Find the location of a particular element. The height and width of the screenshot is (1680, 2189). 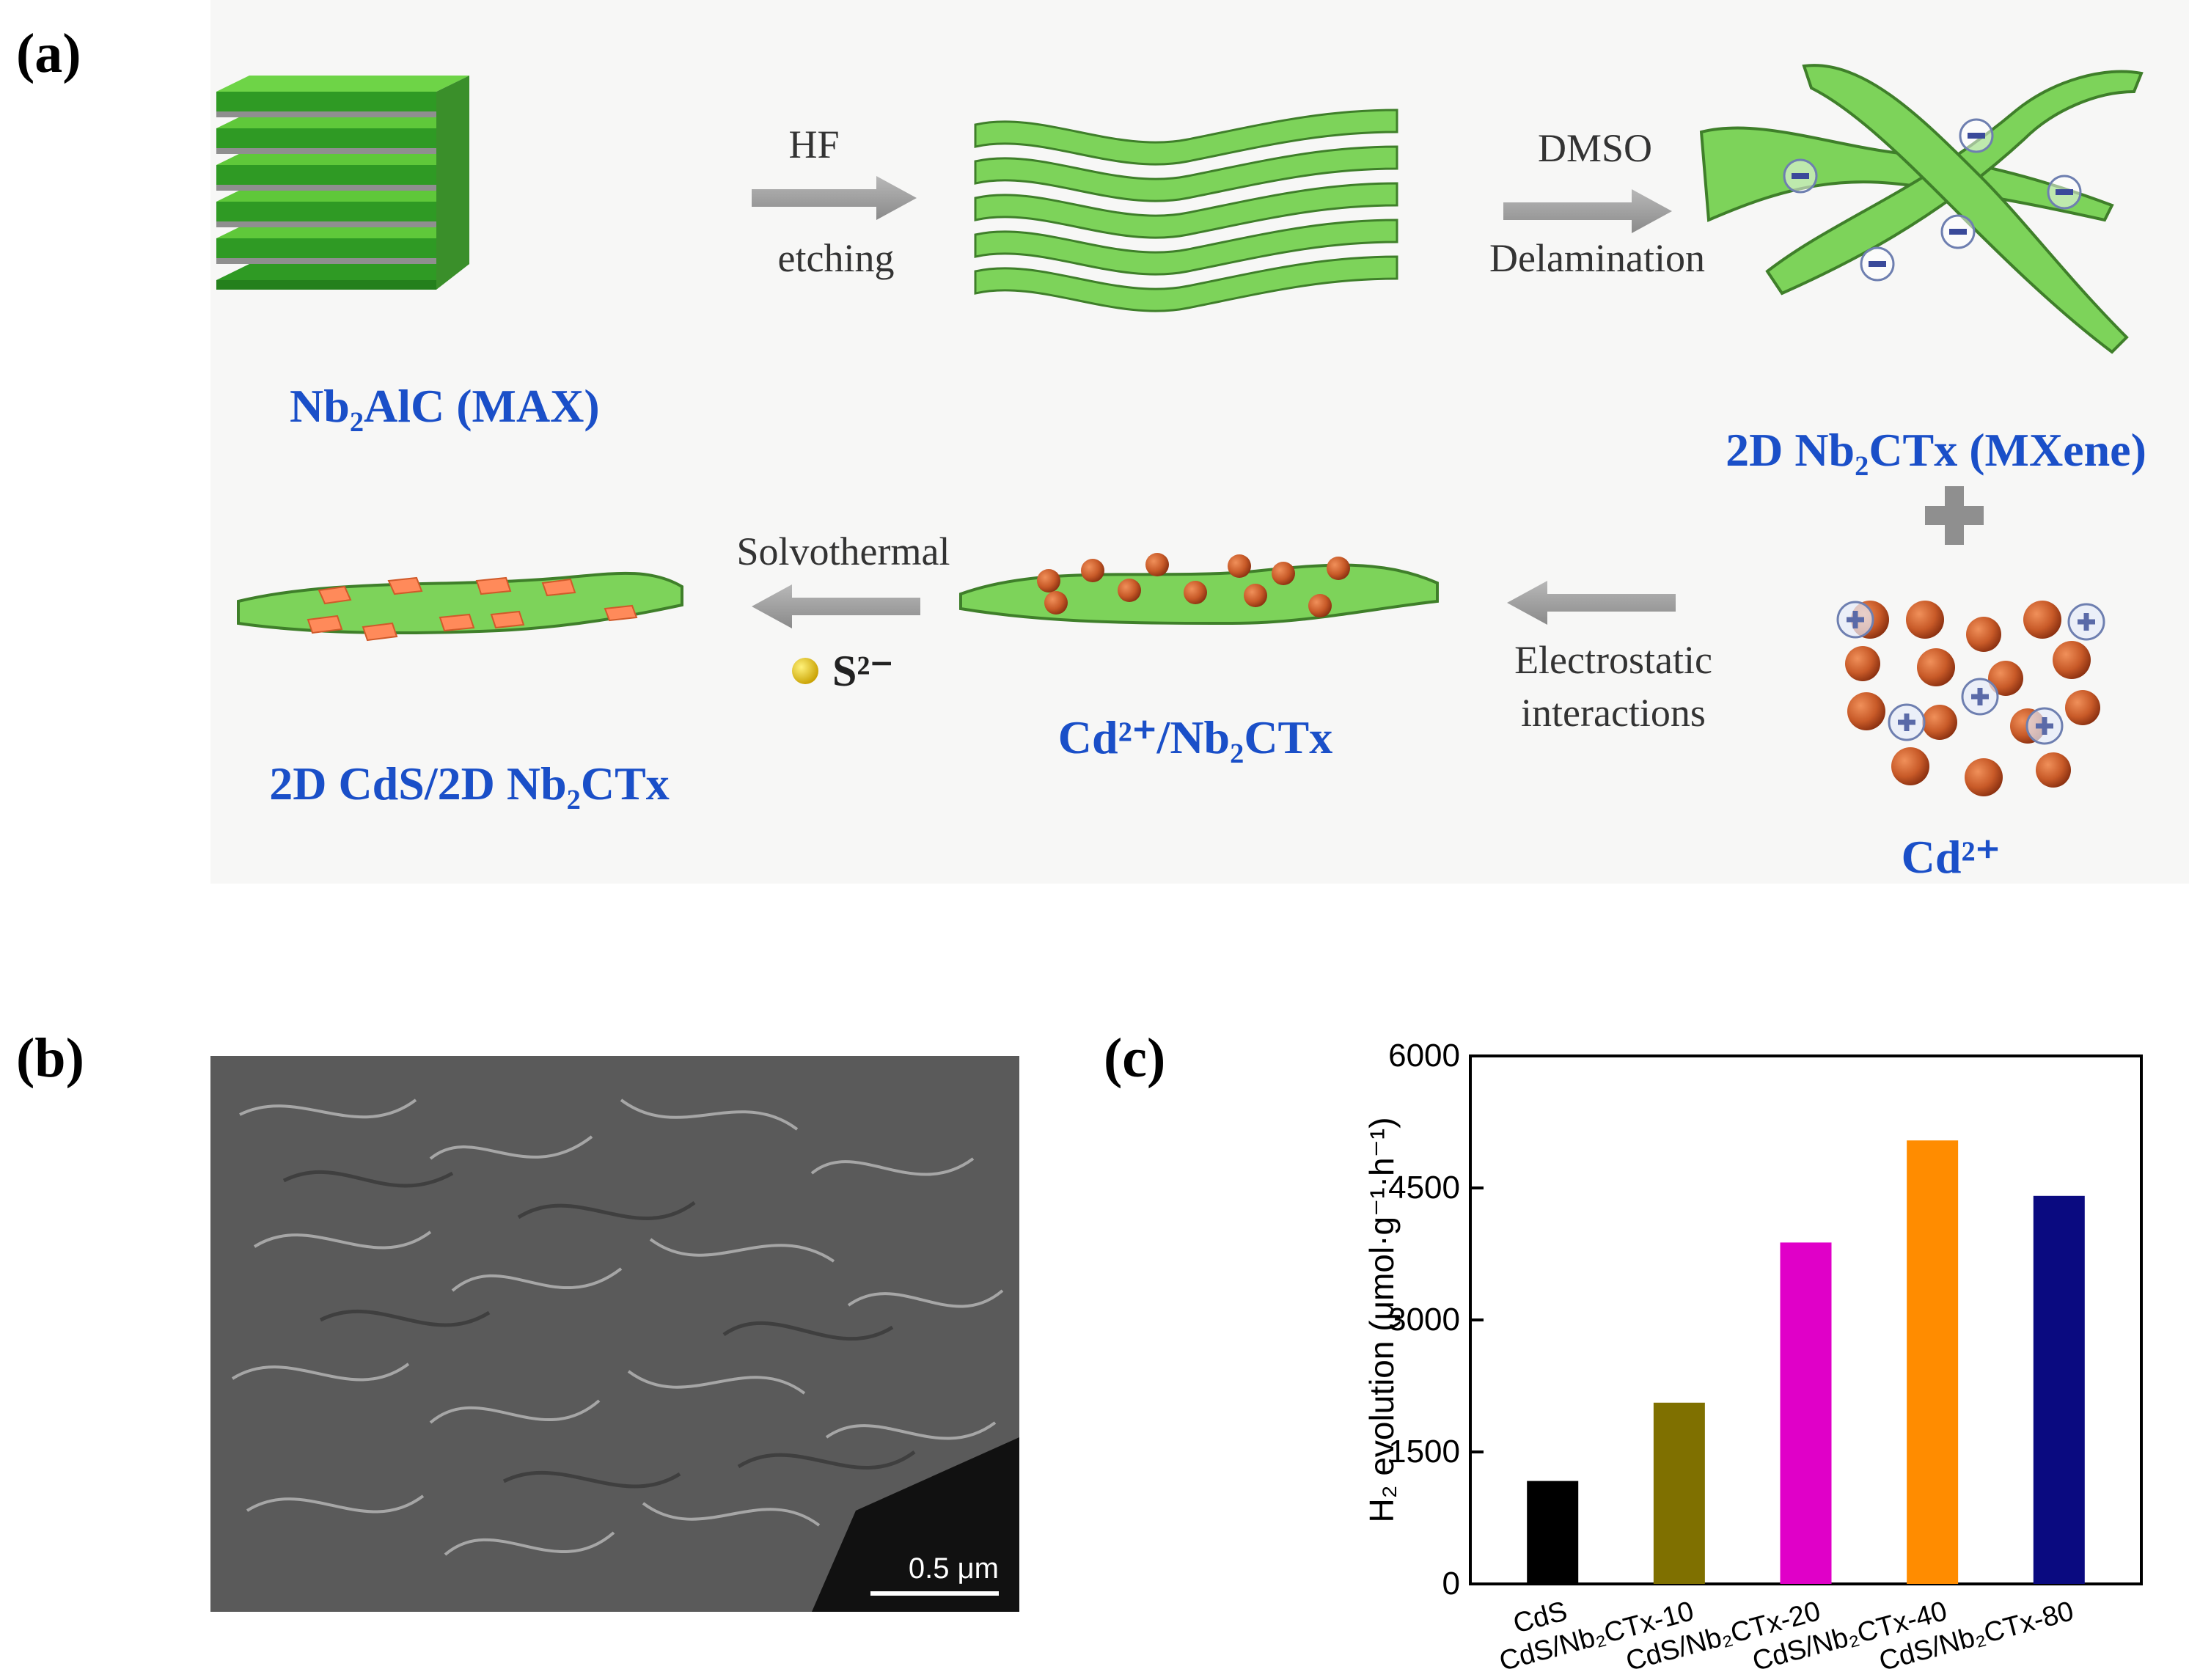

dmso-label-top: DMSO is located at coordinates (1595, 148).